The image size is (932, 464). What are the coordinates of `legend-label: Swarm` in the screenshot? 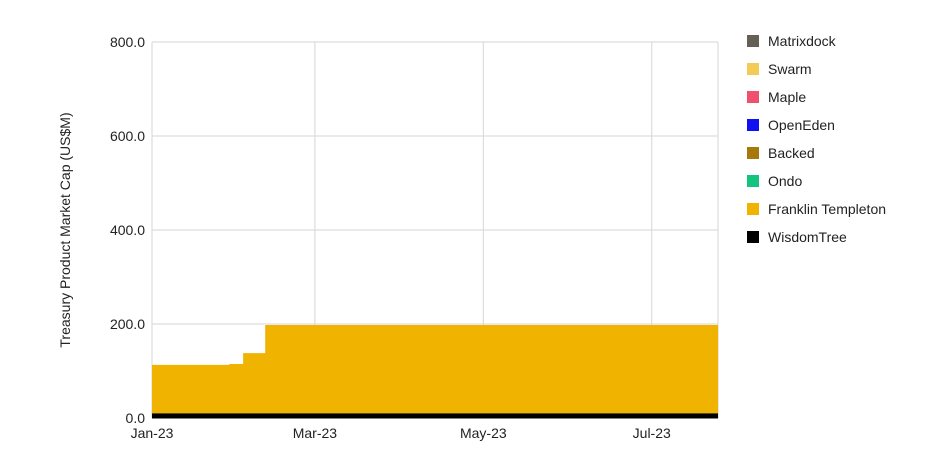 It's located at (790, 69).